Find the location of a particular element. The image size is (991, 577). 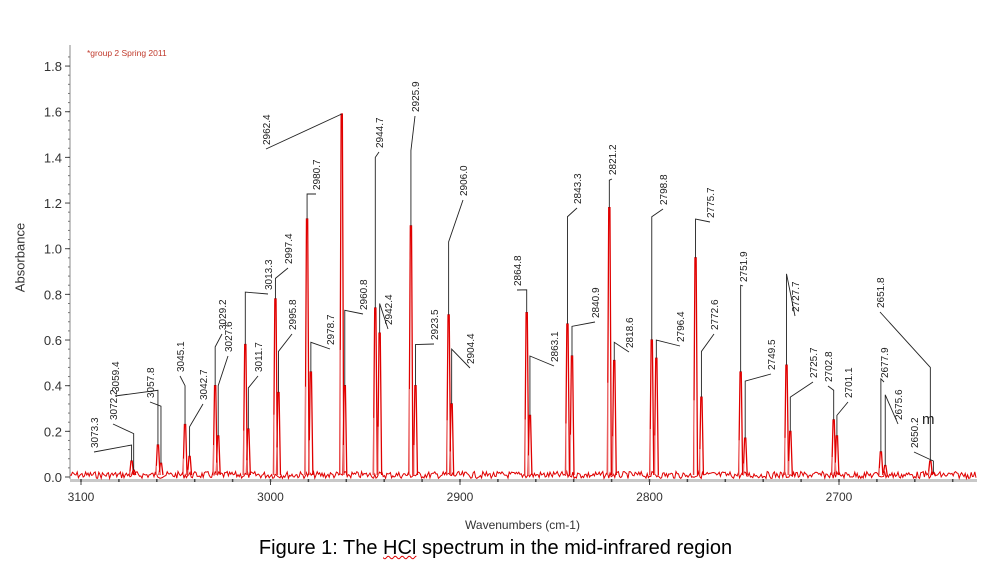

x-tick-label: 3000 is located at coordinates (270, 497).